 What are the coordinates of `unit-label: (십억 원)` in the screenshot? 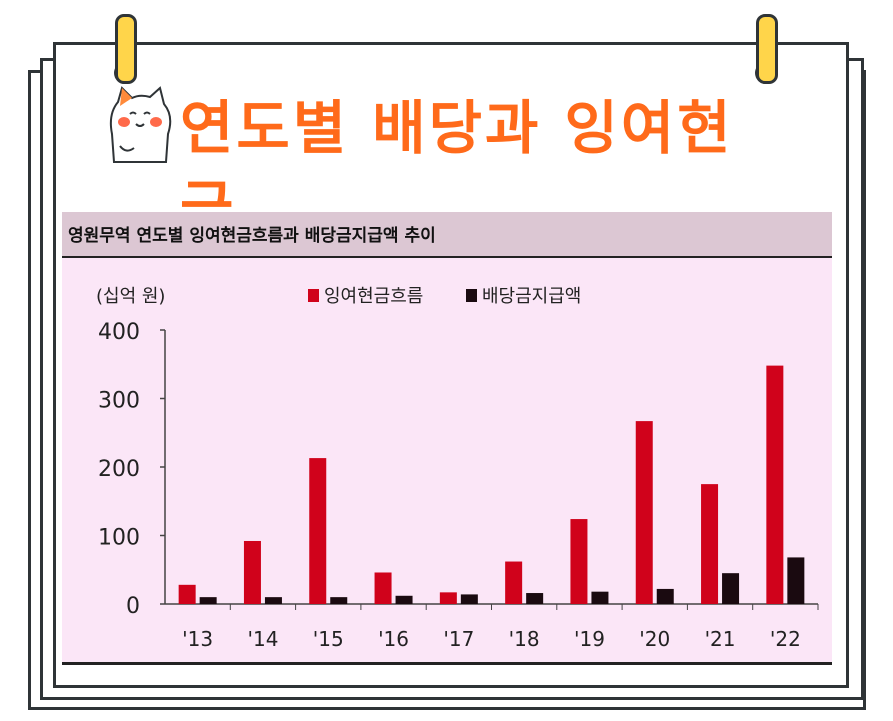 It's located at (130, 296).